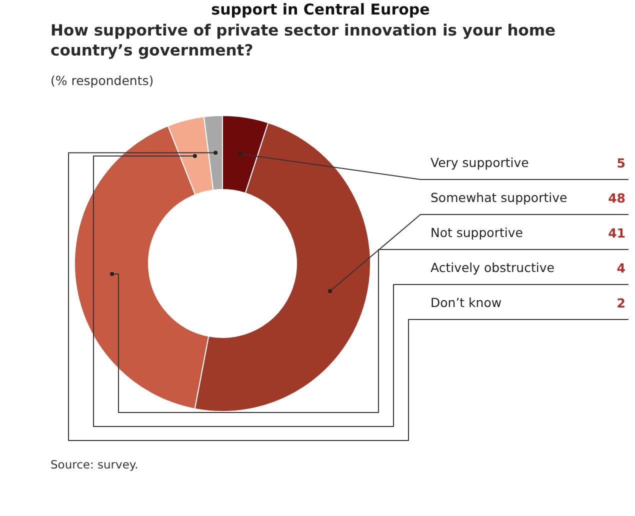 Image resolution: width=635 pixels, height=516 pixels. What do you see at coordinates (94, 465) in the screenshot?
I see `source-note: Source: survey.` at bounding box center [94, 465].